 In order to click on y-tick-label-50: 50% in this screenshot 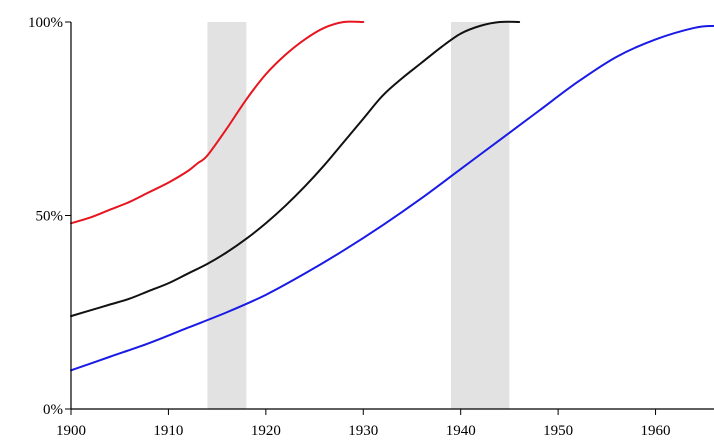, I will do `click(50, 217)`.